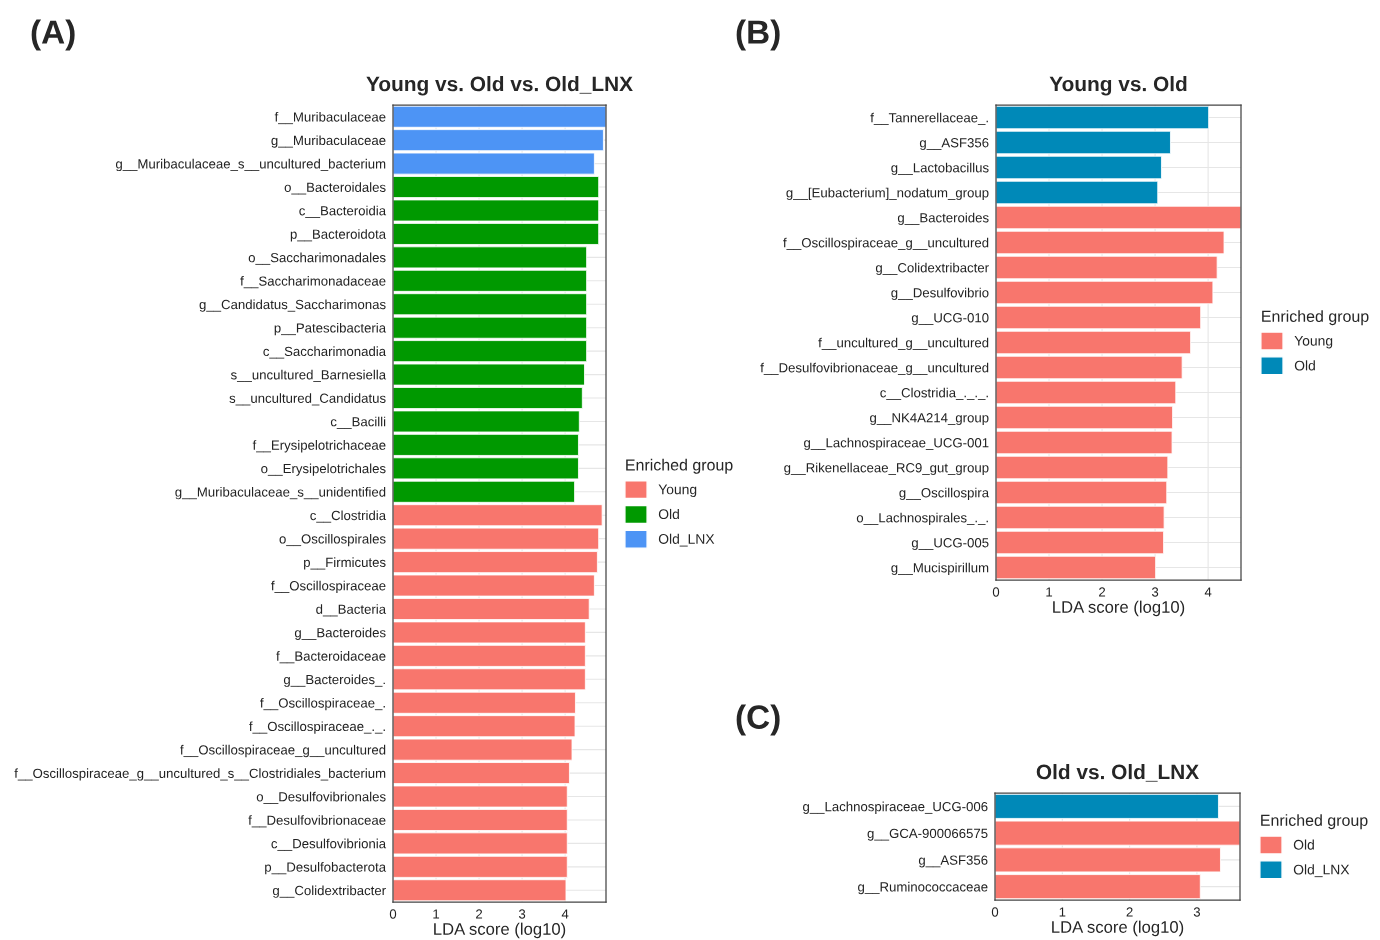 Image resolution: width=1380 pixels, height=940 pixels. Describe the element at coordinates (758, 720) in the screenshot. I see `text: (C)` at that location.